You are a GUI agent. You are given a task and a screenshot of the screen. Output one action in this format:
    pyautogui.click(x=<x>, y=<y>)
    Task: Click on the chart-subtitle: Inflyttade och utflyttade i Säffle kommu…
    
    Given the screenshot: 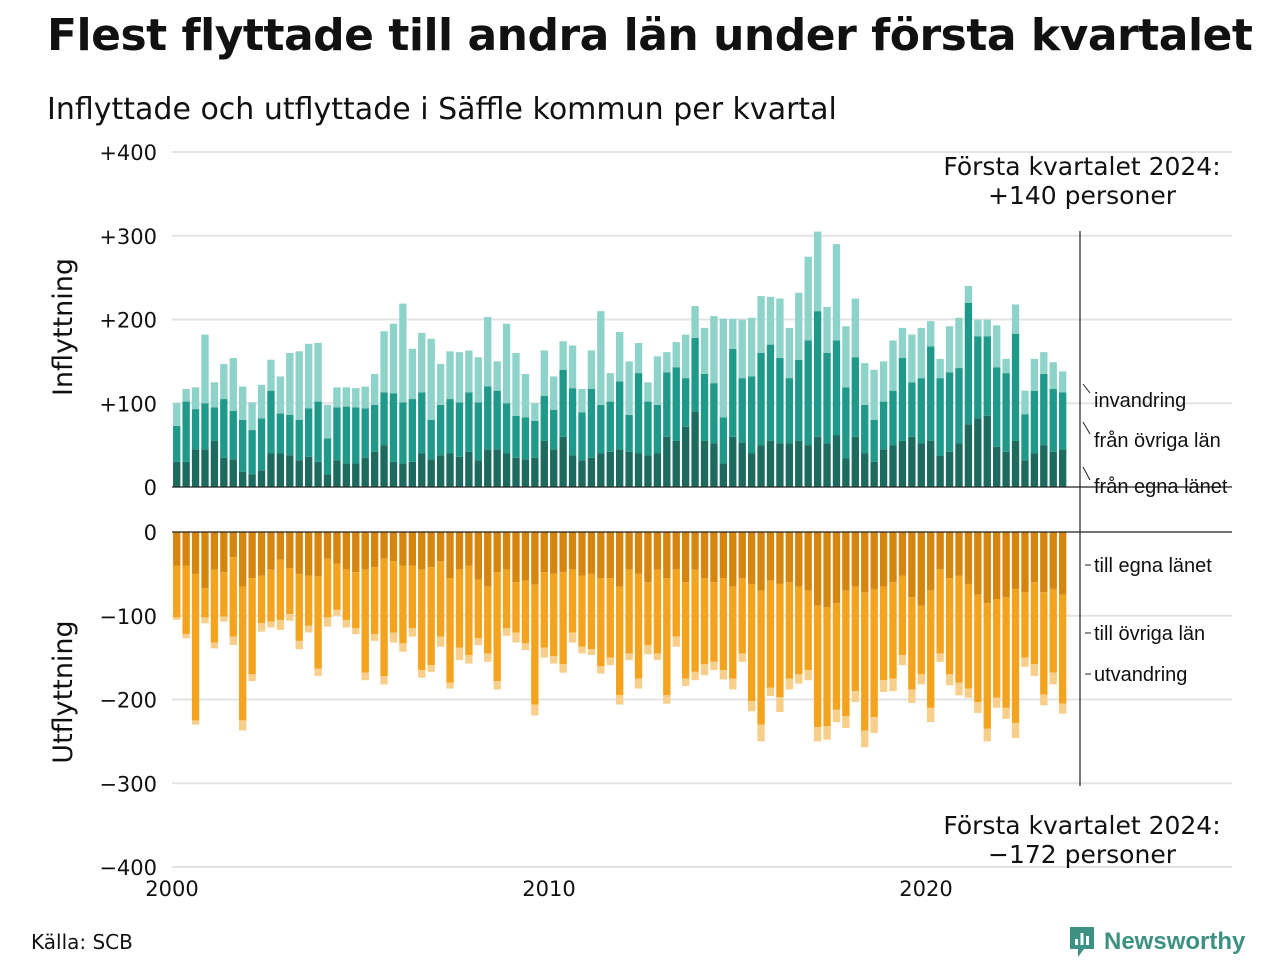 What is the action you would take?
    pyautogui.click(x=442, y=109)
    